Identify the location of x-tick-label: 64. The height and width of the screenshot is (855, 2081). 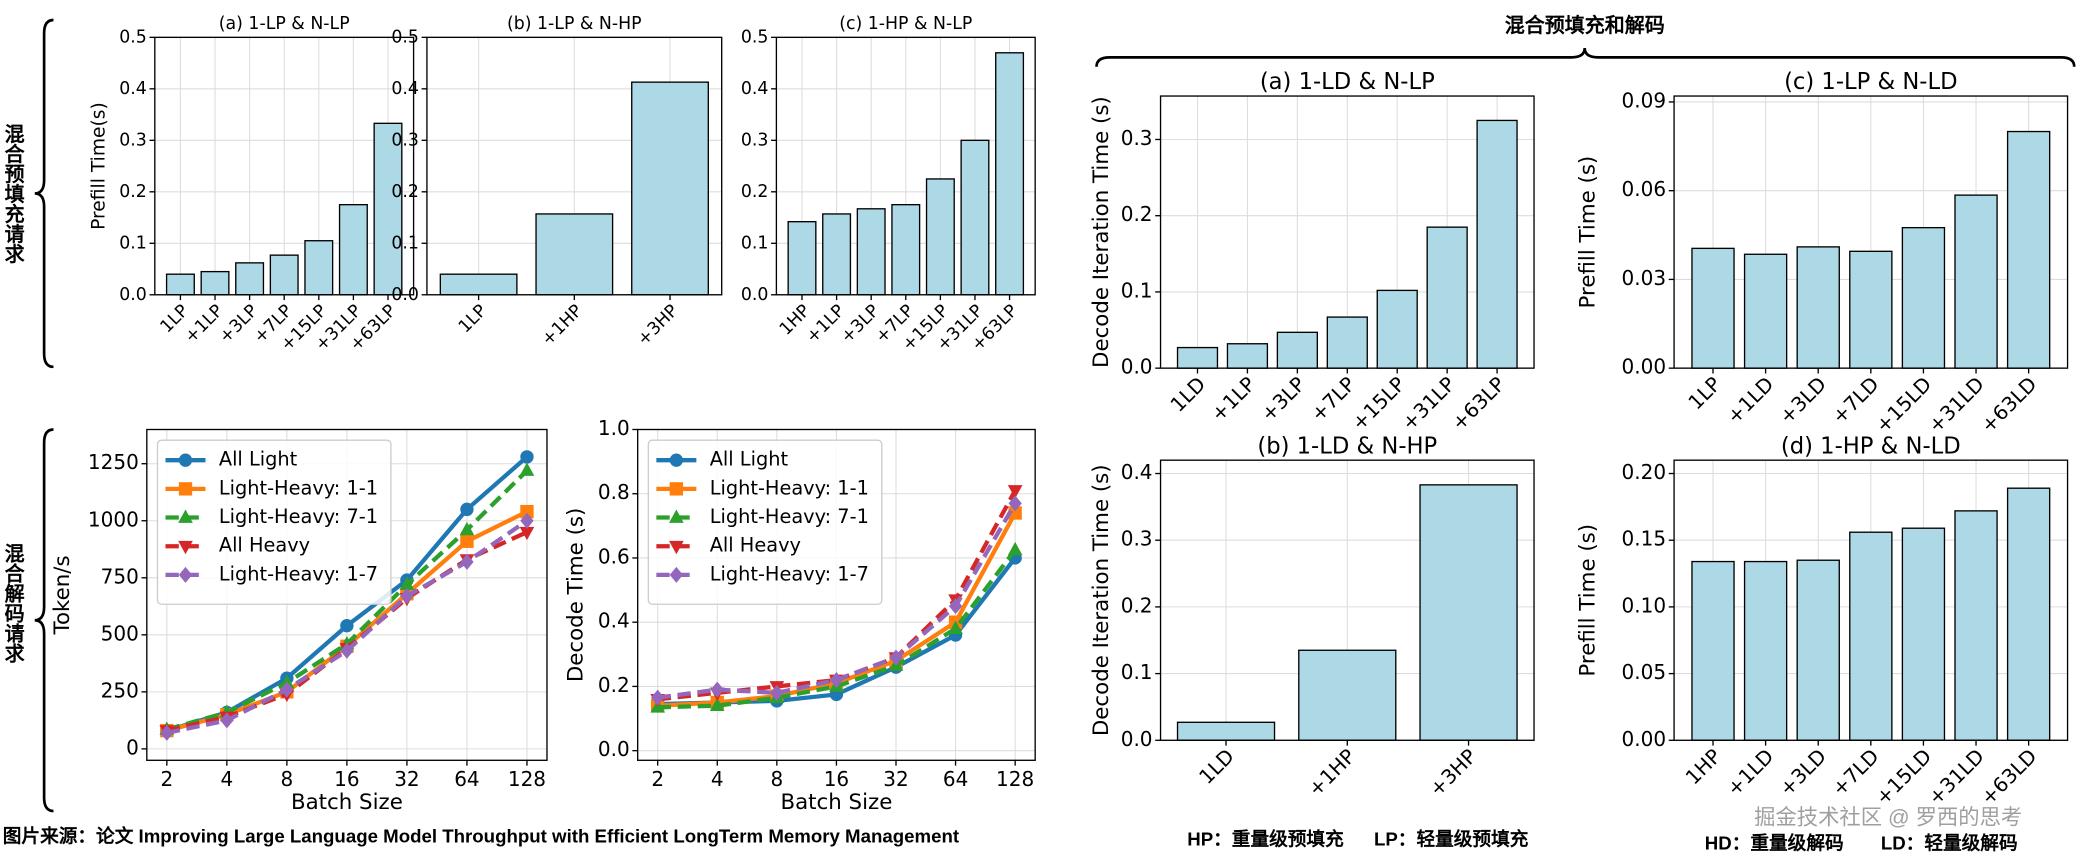
(466, 779).